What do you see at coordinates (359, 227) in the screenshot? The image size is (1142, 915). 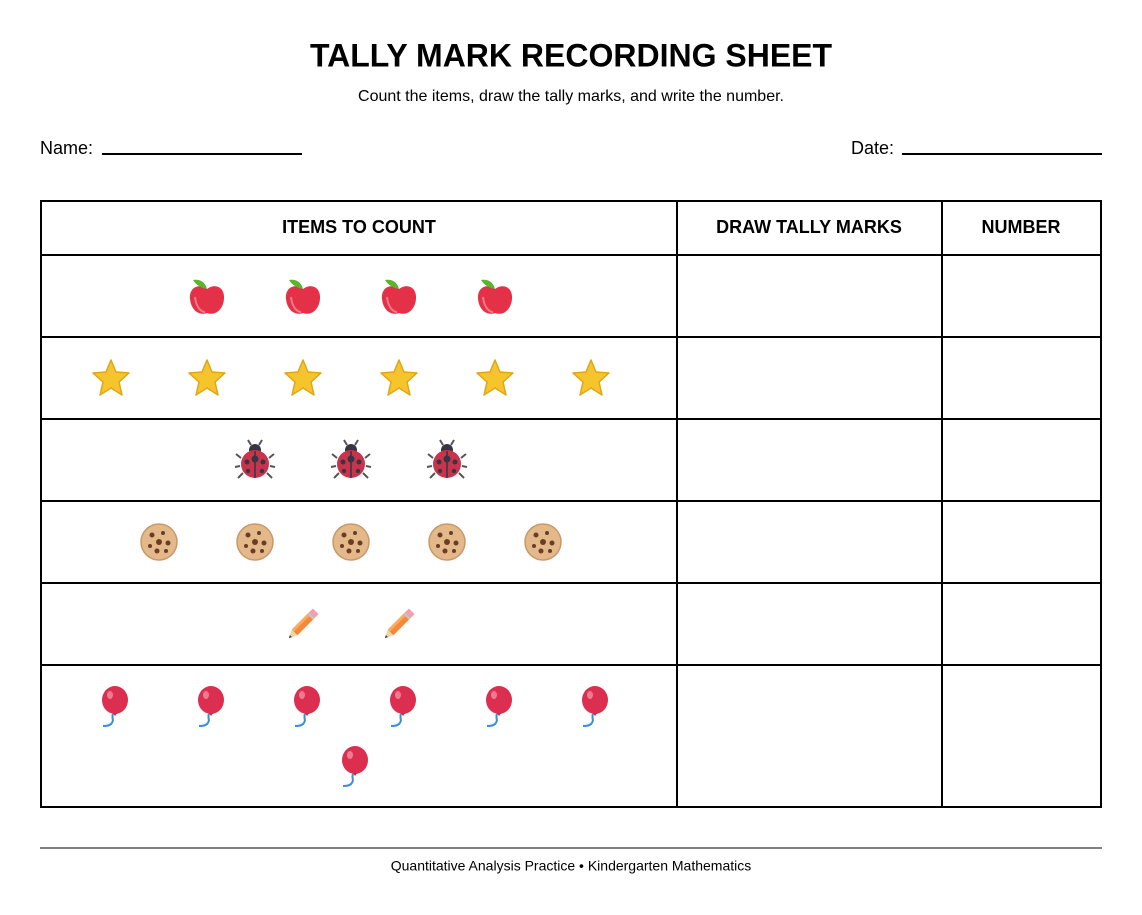 I see `column-header: ITEMS TO COUNT` at bounding box center [359, 227].